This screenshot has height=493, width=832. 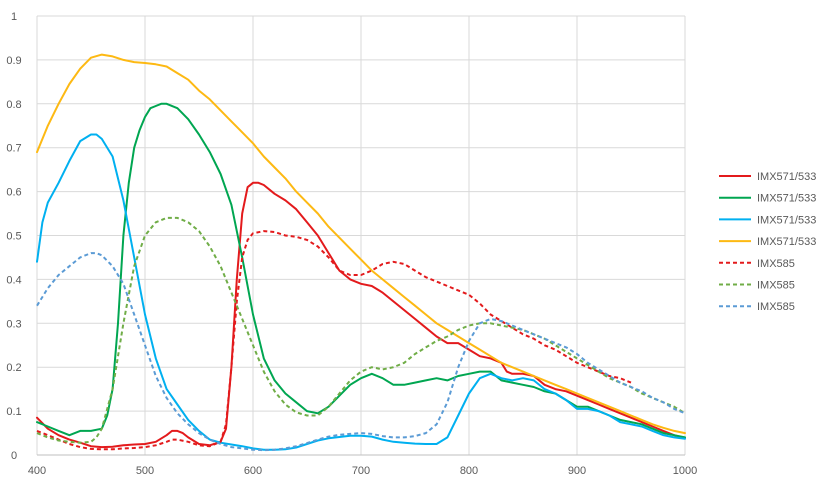 I want to click on y-tick-label: 0.5, so click(x=13, y=237).